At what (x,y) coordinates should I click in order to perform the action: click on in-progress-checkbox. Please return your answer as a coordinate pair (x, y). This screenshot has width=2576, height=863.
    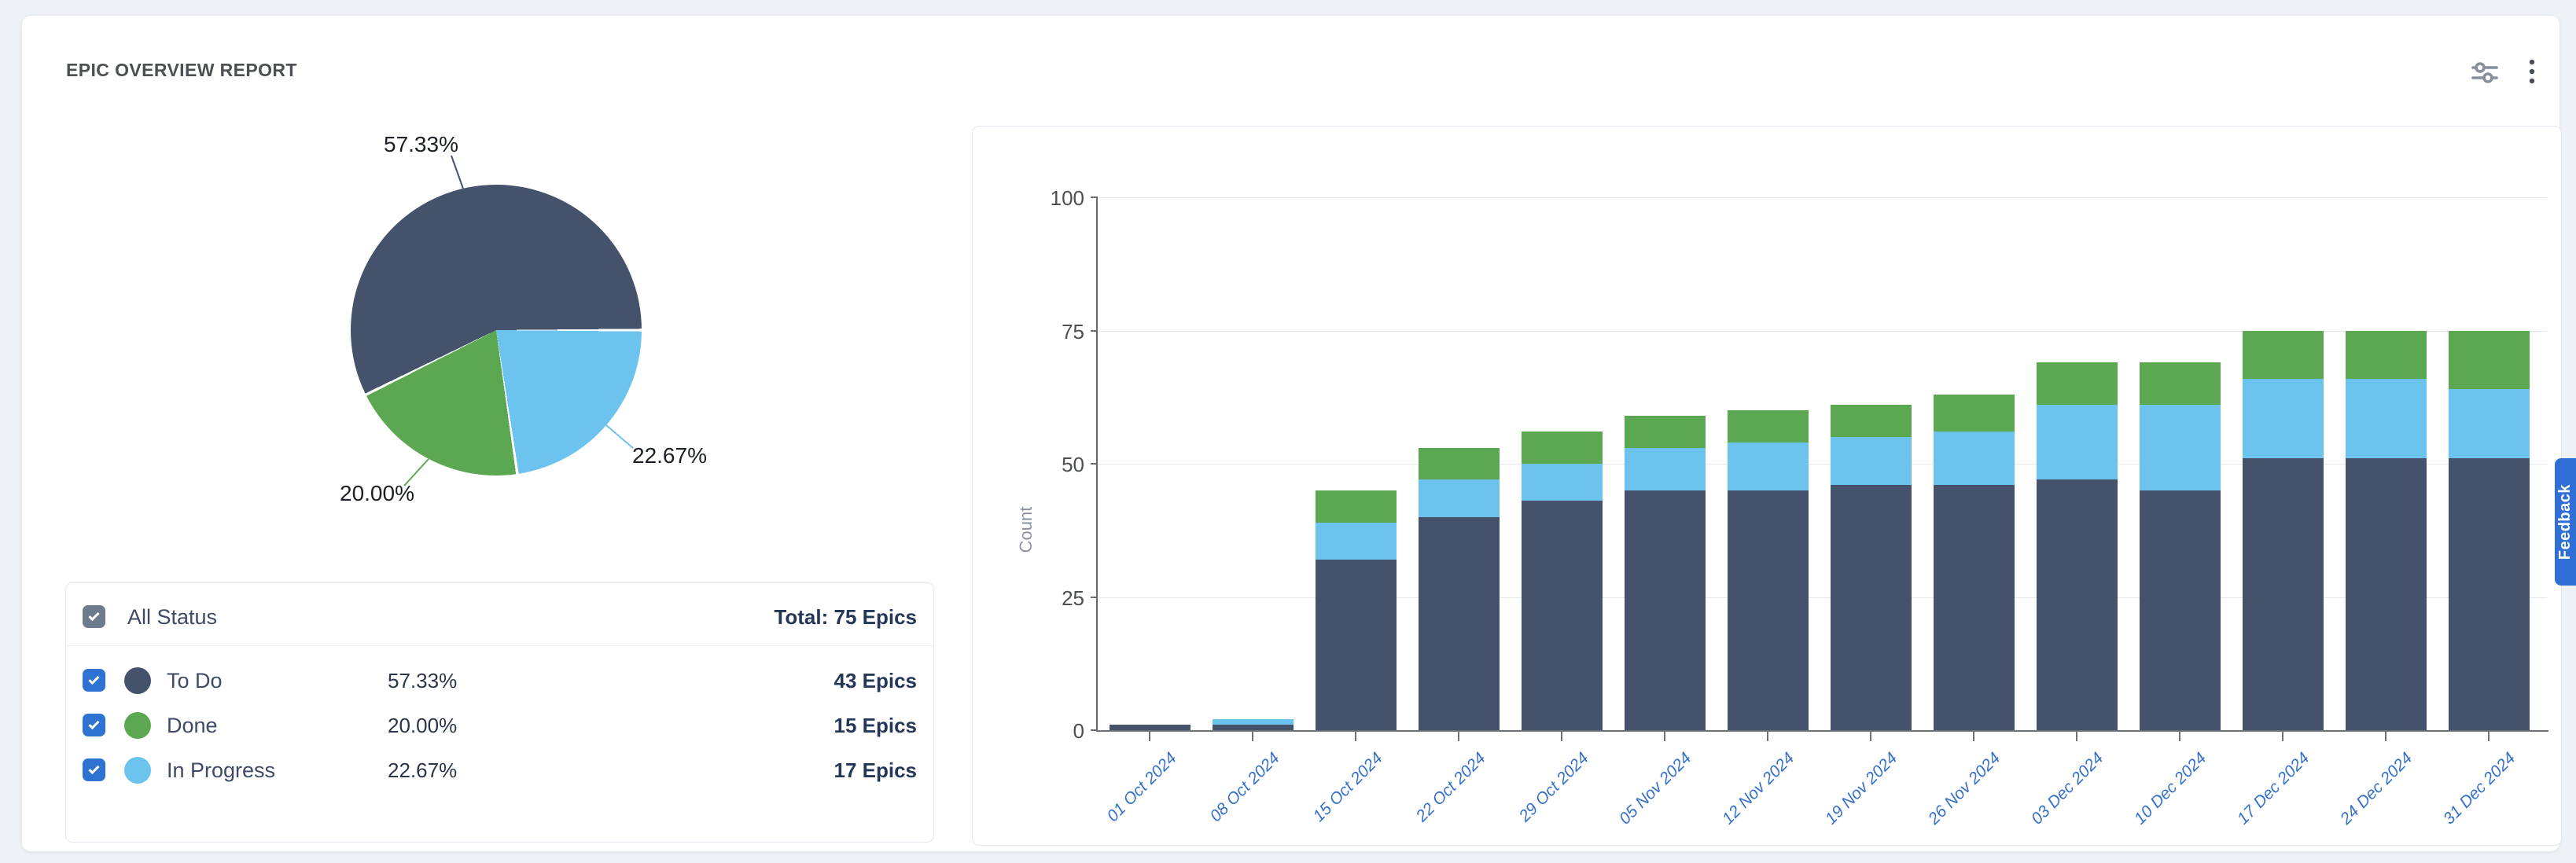
    Looking at the image, I should click on (94, 769).